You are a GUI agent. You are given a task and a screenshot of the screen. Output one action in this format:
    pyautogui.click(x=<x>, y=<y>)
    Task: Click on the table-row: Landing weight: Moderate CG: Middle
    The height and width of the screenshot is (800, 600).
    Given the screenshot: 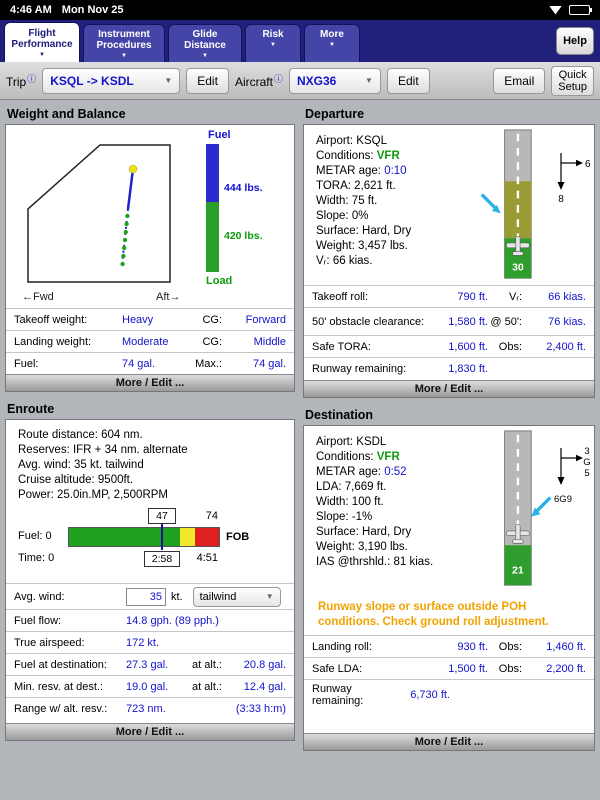 What is the action you would take?
    pyautogui.click(x=150, y=341)
    